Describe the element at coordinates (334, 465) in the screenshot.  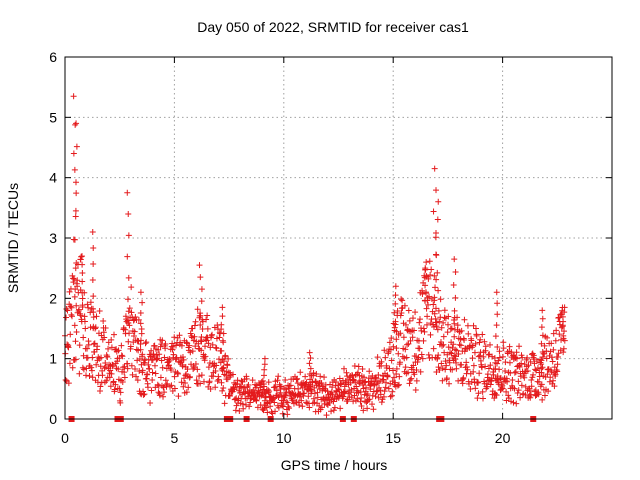
I see `x-axis-label: GPS time / hours` at that location.